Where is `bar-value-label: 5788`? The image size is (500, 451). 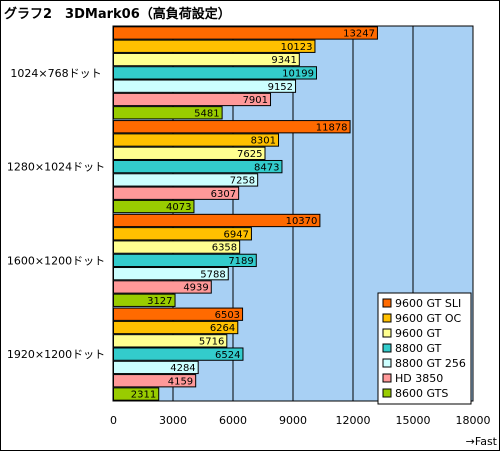 bar-value-label: 5788 is located at coordinates (212, 274).